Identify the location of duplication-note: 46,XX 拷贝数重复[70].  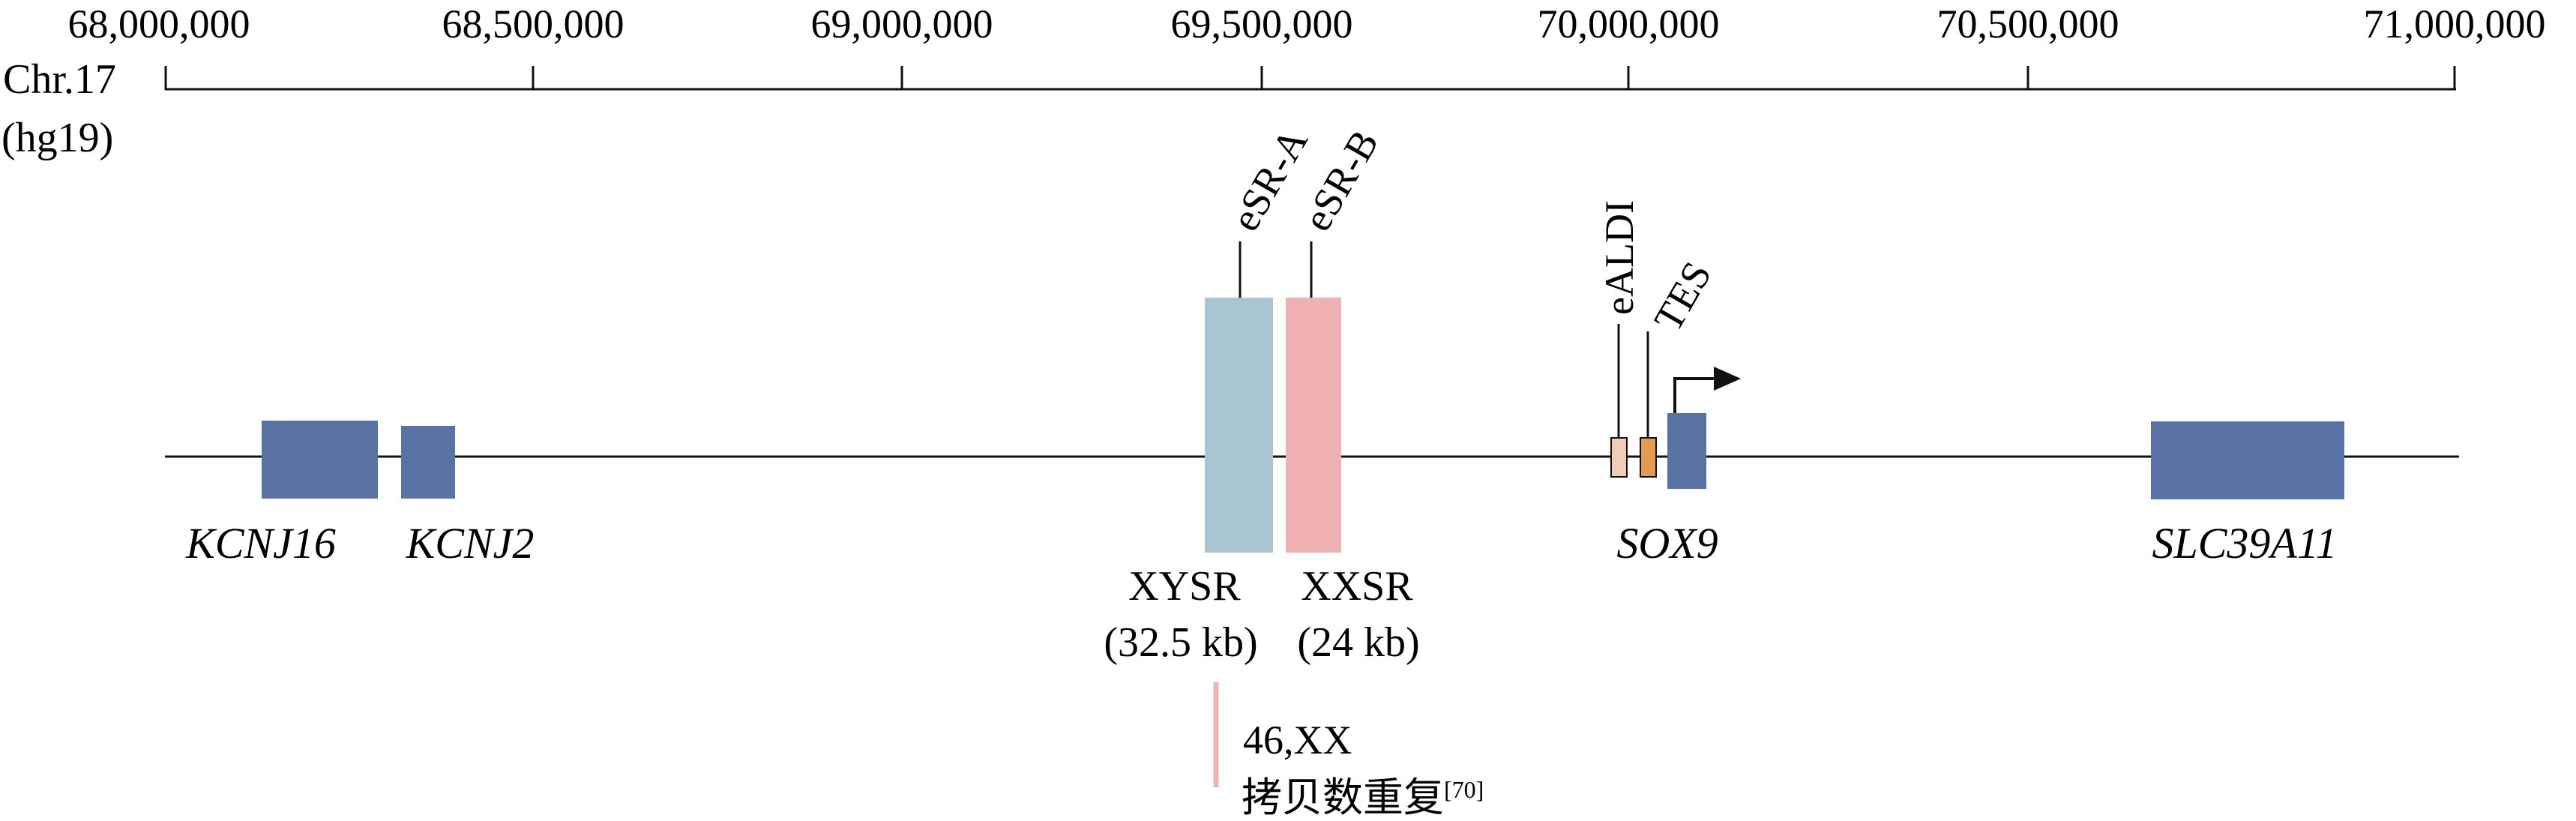
(1348, 751).